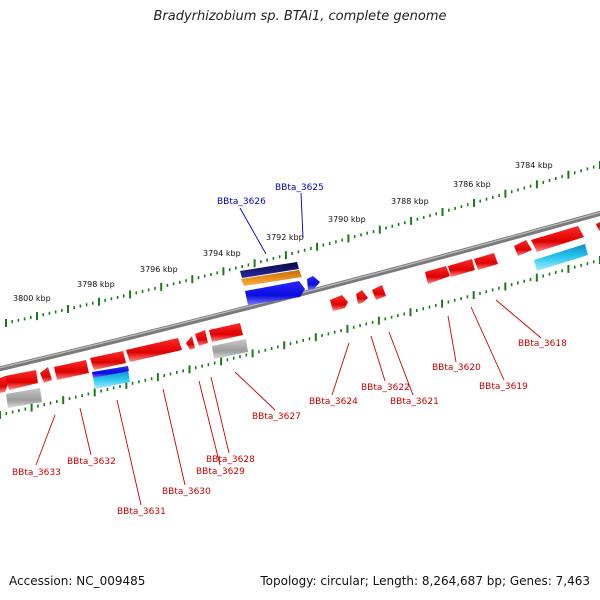 This screenshot has height=600, width=600. What do you see at coordinates (141, 512) in the screenshot?
I see `gene-label-3631: BBta_3631` at bounding box center [141, 512].